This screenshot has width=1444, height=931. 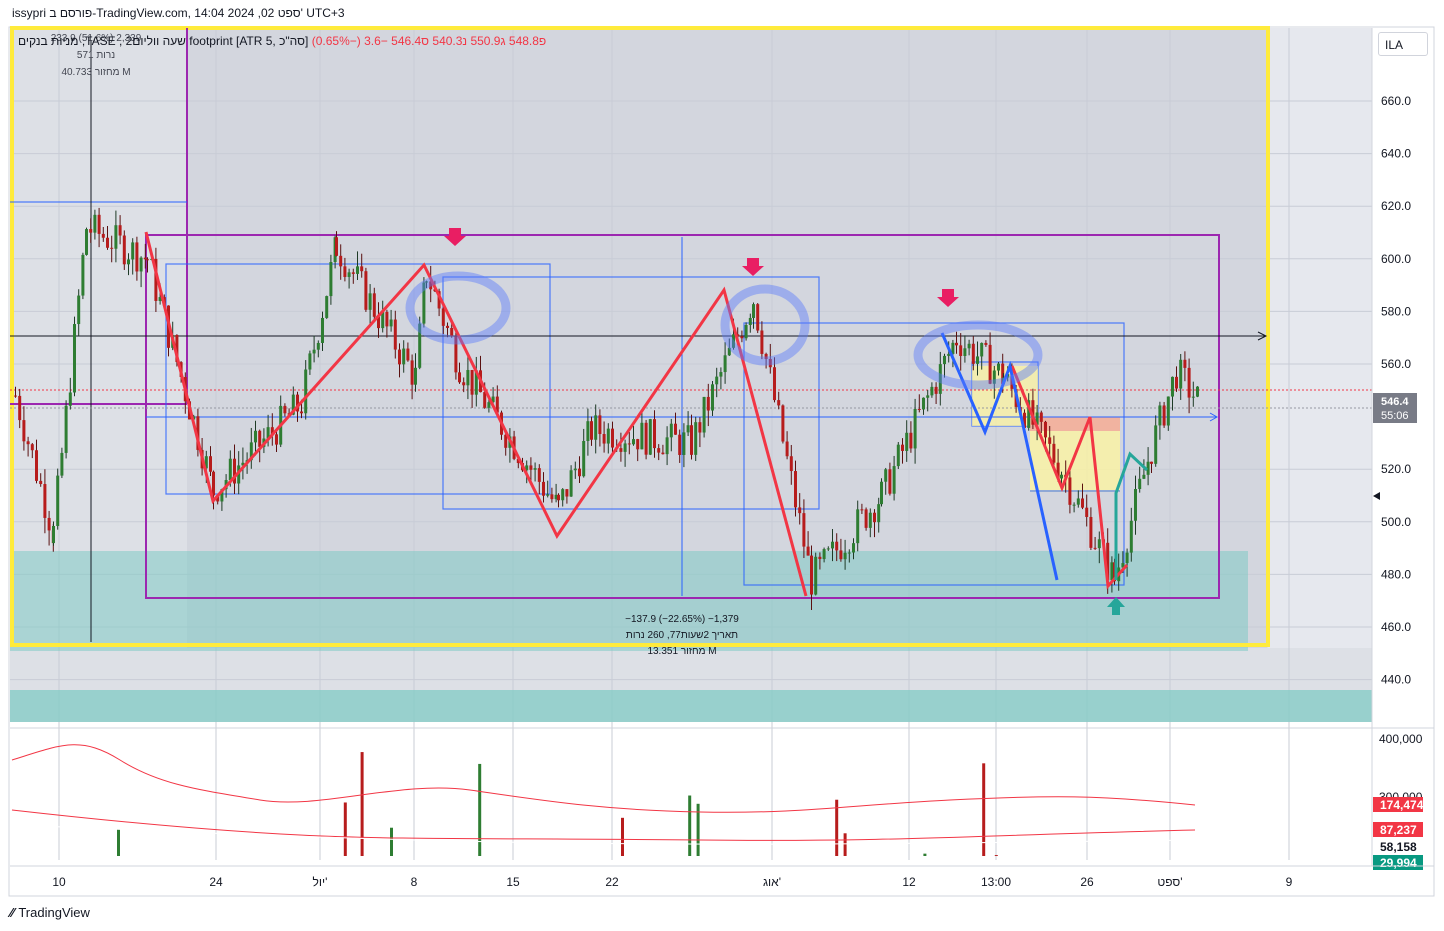 What do you see at coordinates (996, 882) in the screenshot?
I see `time-tick-label: 13:00` at bounding box center [996, 882].